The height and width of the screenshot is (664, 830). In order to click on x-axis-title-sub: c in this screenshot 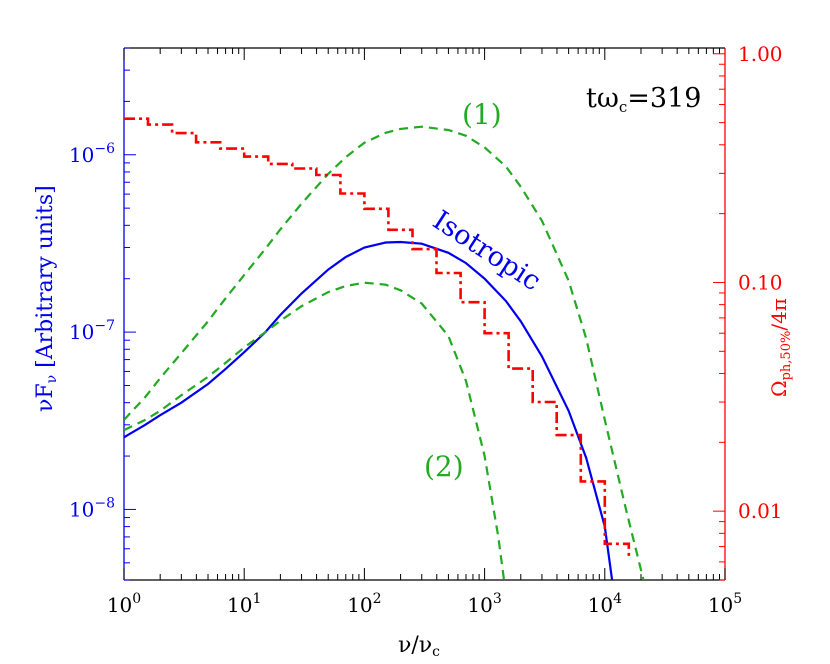, I will do `click(436, 652)`.